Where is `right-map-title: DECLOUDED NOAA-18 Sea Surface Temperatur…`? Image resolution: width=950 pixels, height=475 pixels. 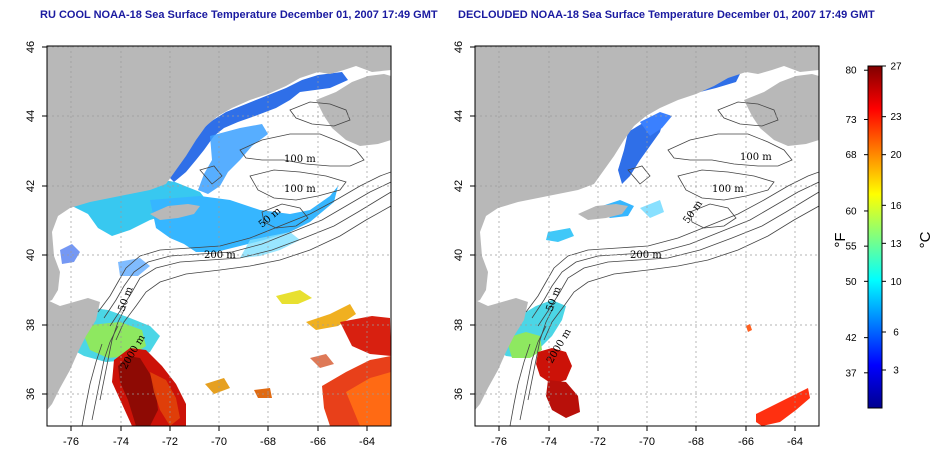
right-map-title: DECLOUDED NOAA-18 Sea Surface Temperatur… is located at coordinates (666, 15).